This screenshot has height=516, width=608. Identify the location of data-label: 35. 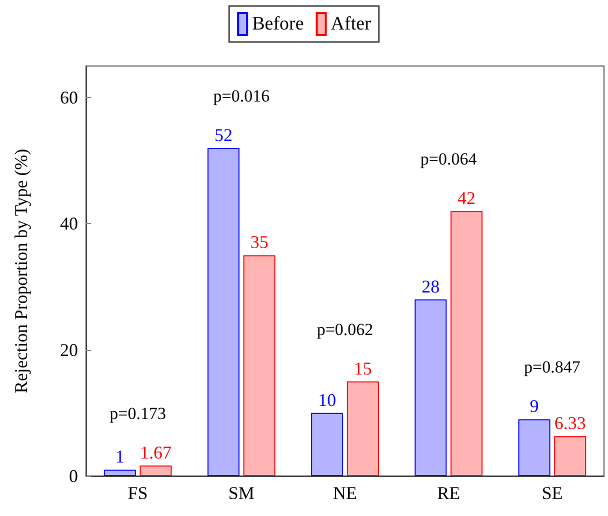
(259, 242).